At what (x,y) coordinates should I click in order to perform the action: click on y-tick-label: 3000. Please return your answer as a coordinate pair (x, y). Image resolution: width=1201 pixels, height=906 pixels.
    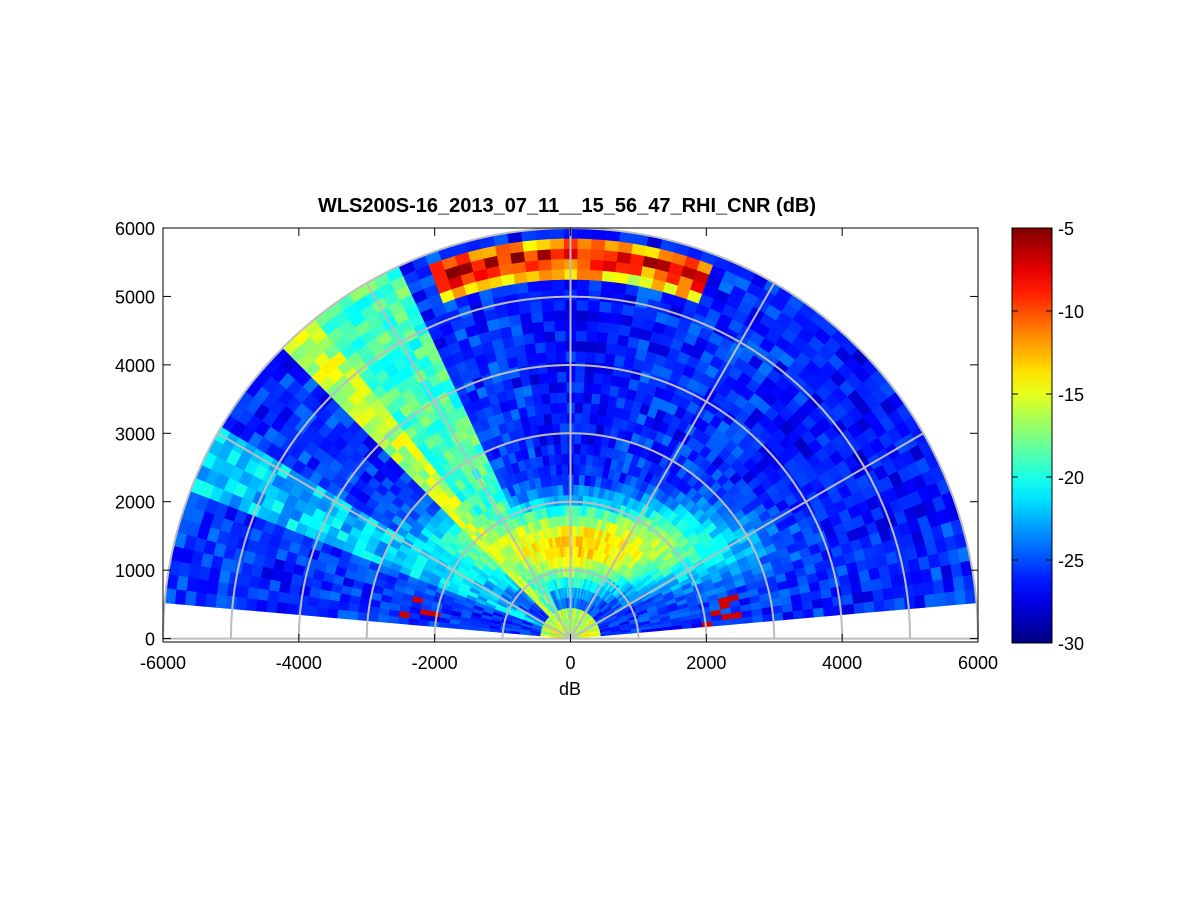
    Looking at the image, I should click on (135, 434).